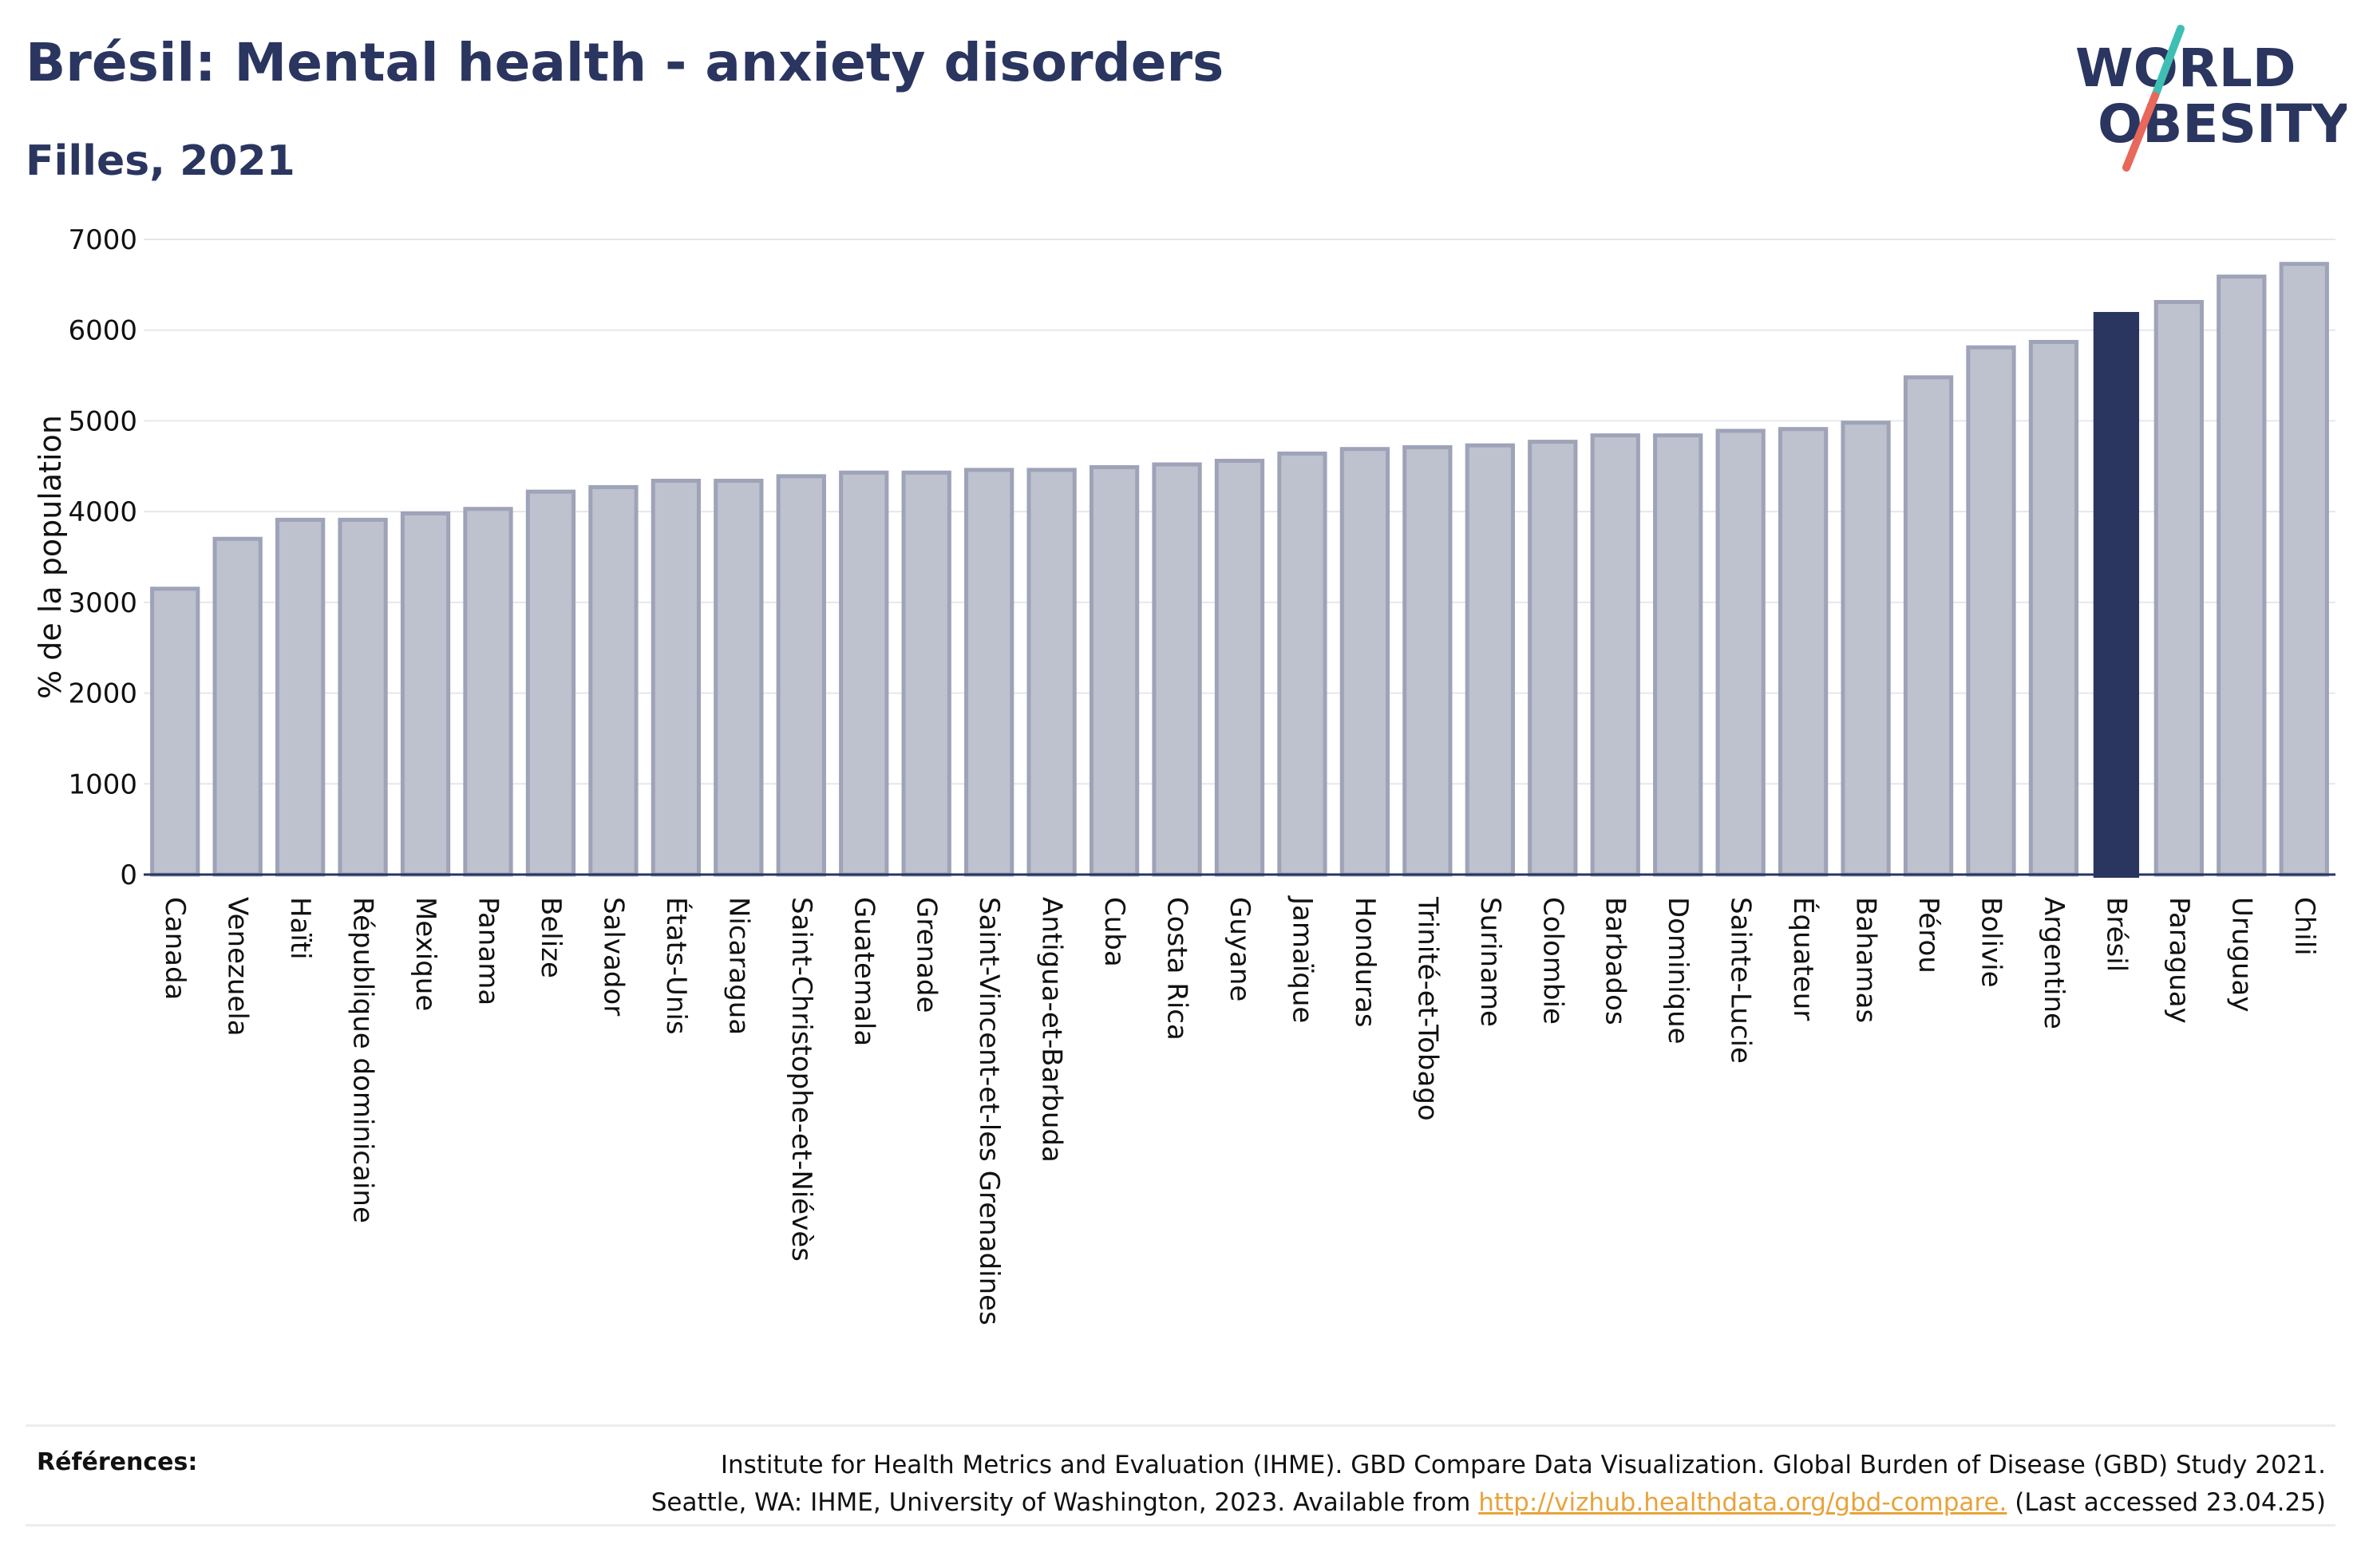  Describe the element at coordinates (1114, 932) in the screenshot. I see `x-tick-label: Cuba` at that location.